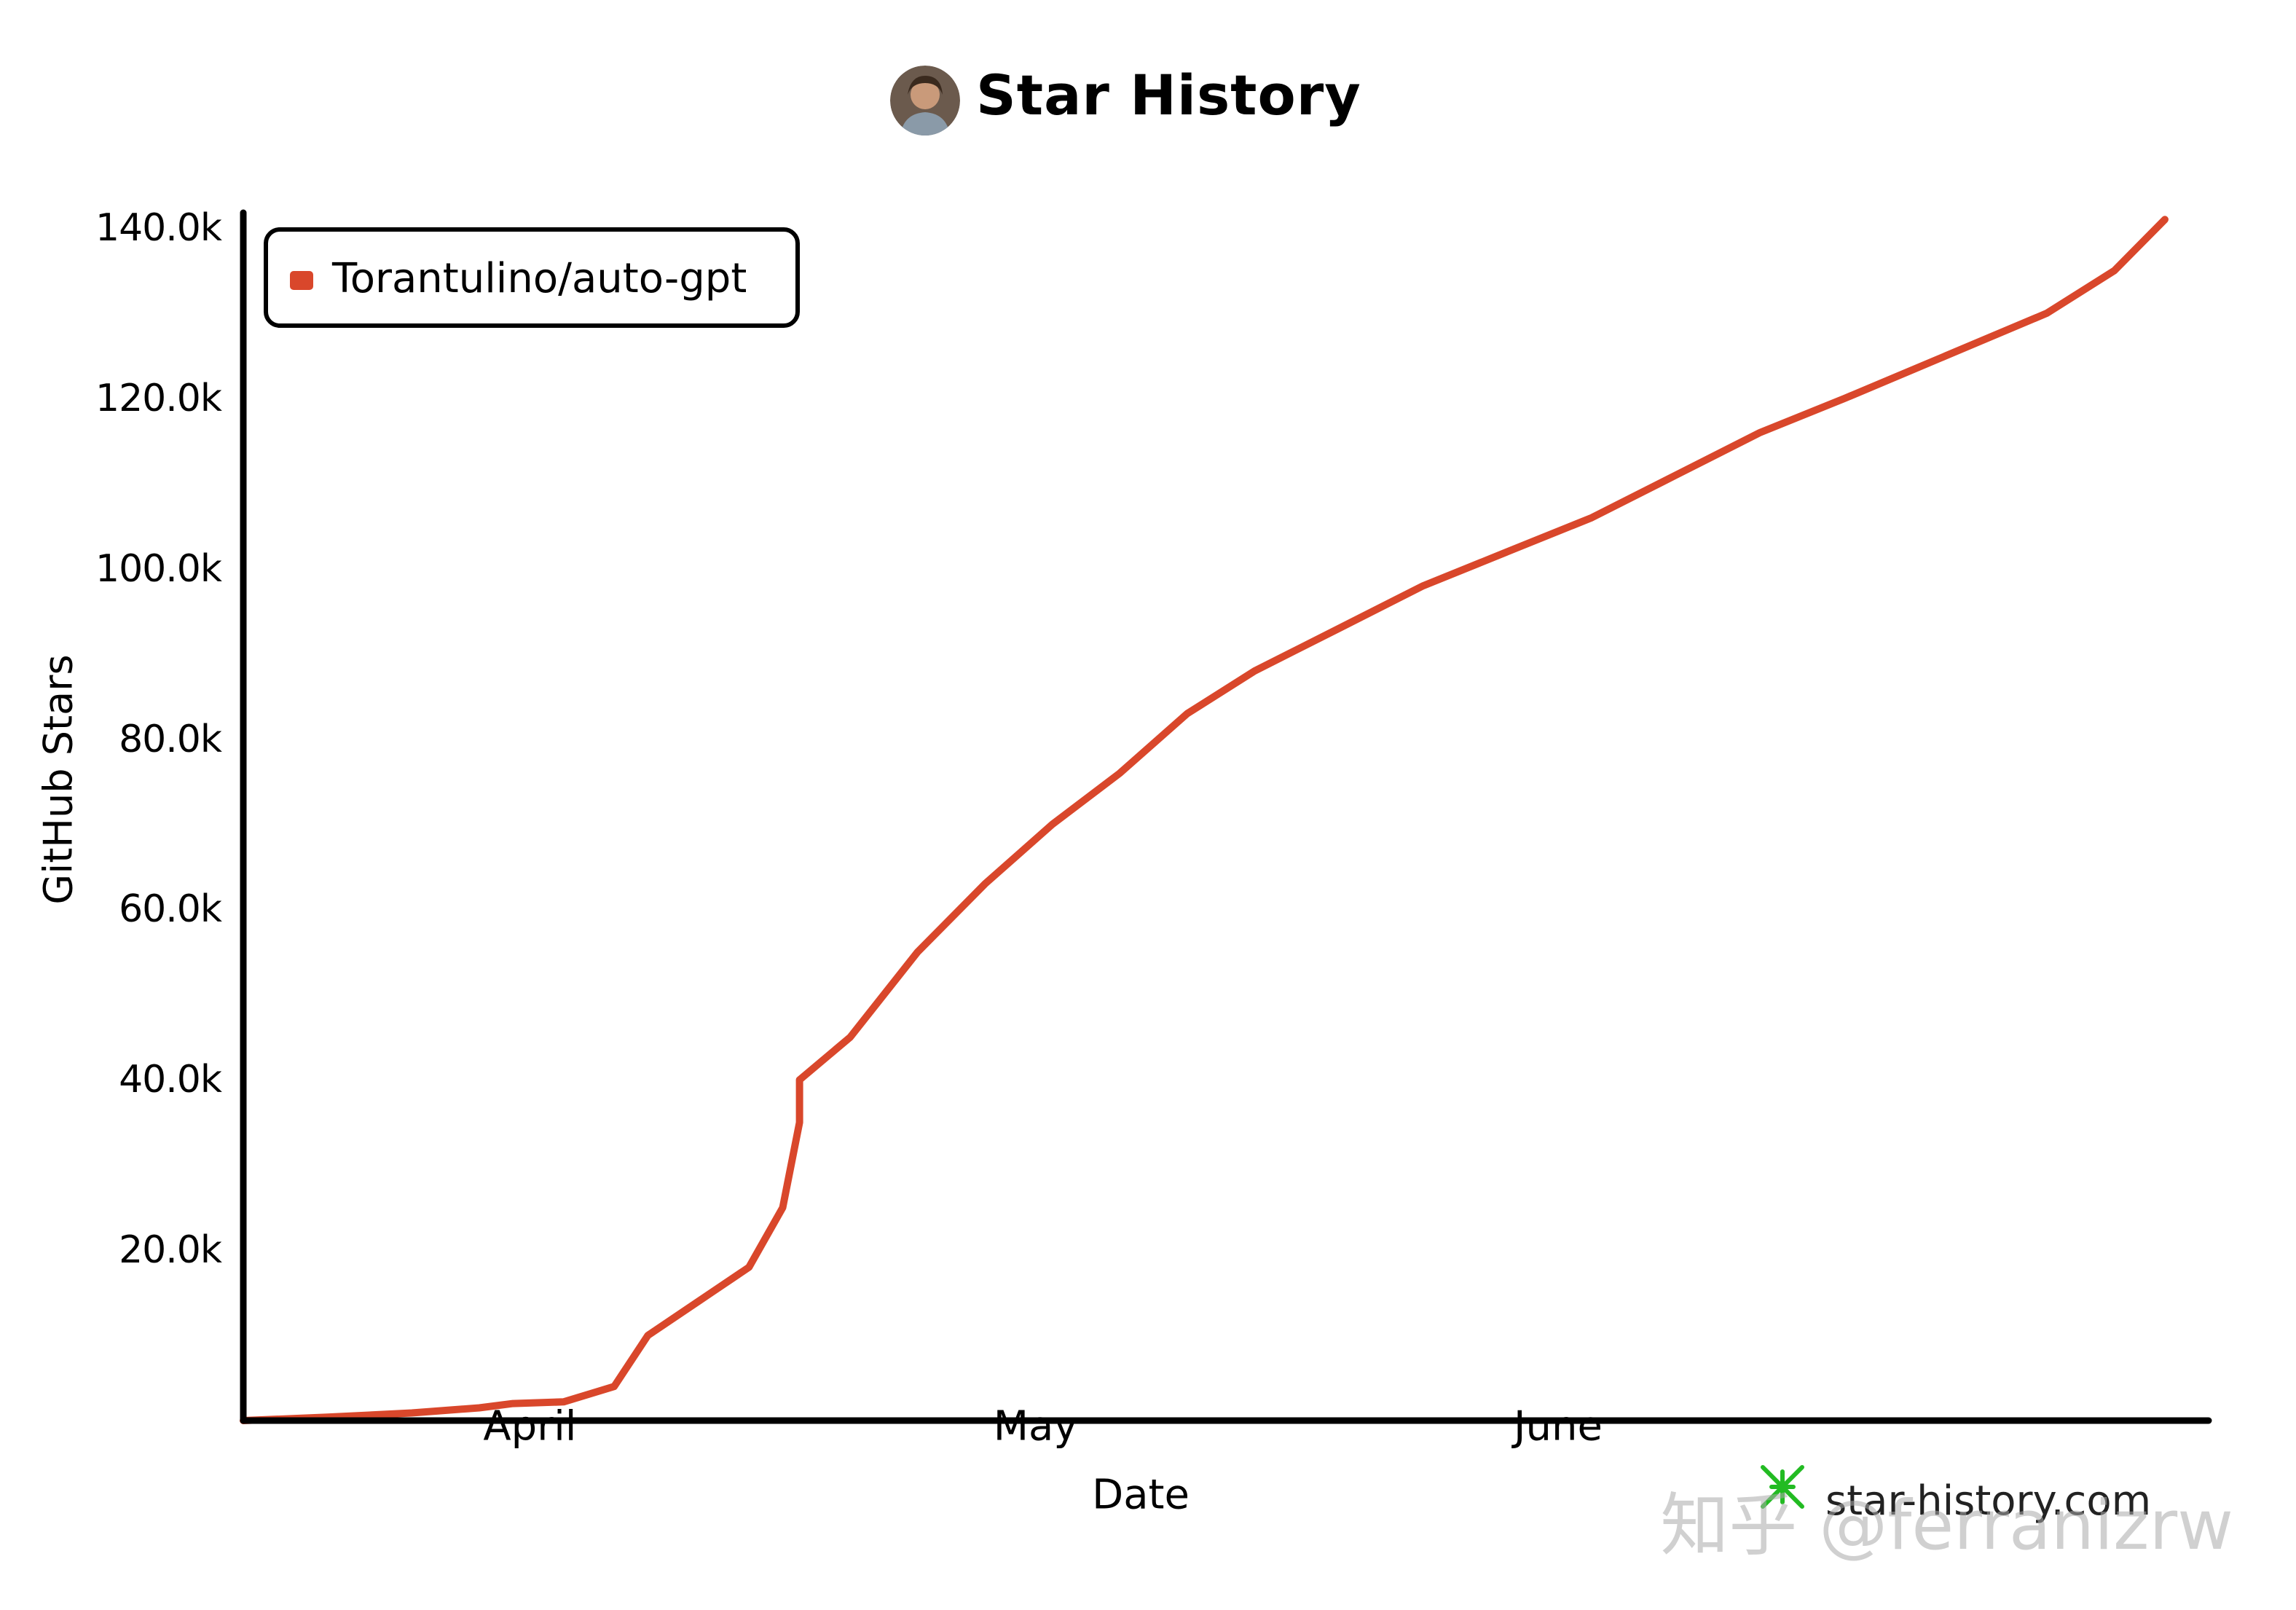  Describe the element at coordinates (1168, 95) in the screenshot. I see `chart-title: Star History` at that location.